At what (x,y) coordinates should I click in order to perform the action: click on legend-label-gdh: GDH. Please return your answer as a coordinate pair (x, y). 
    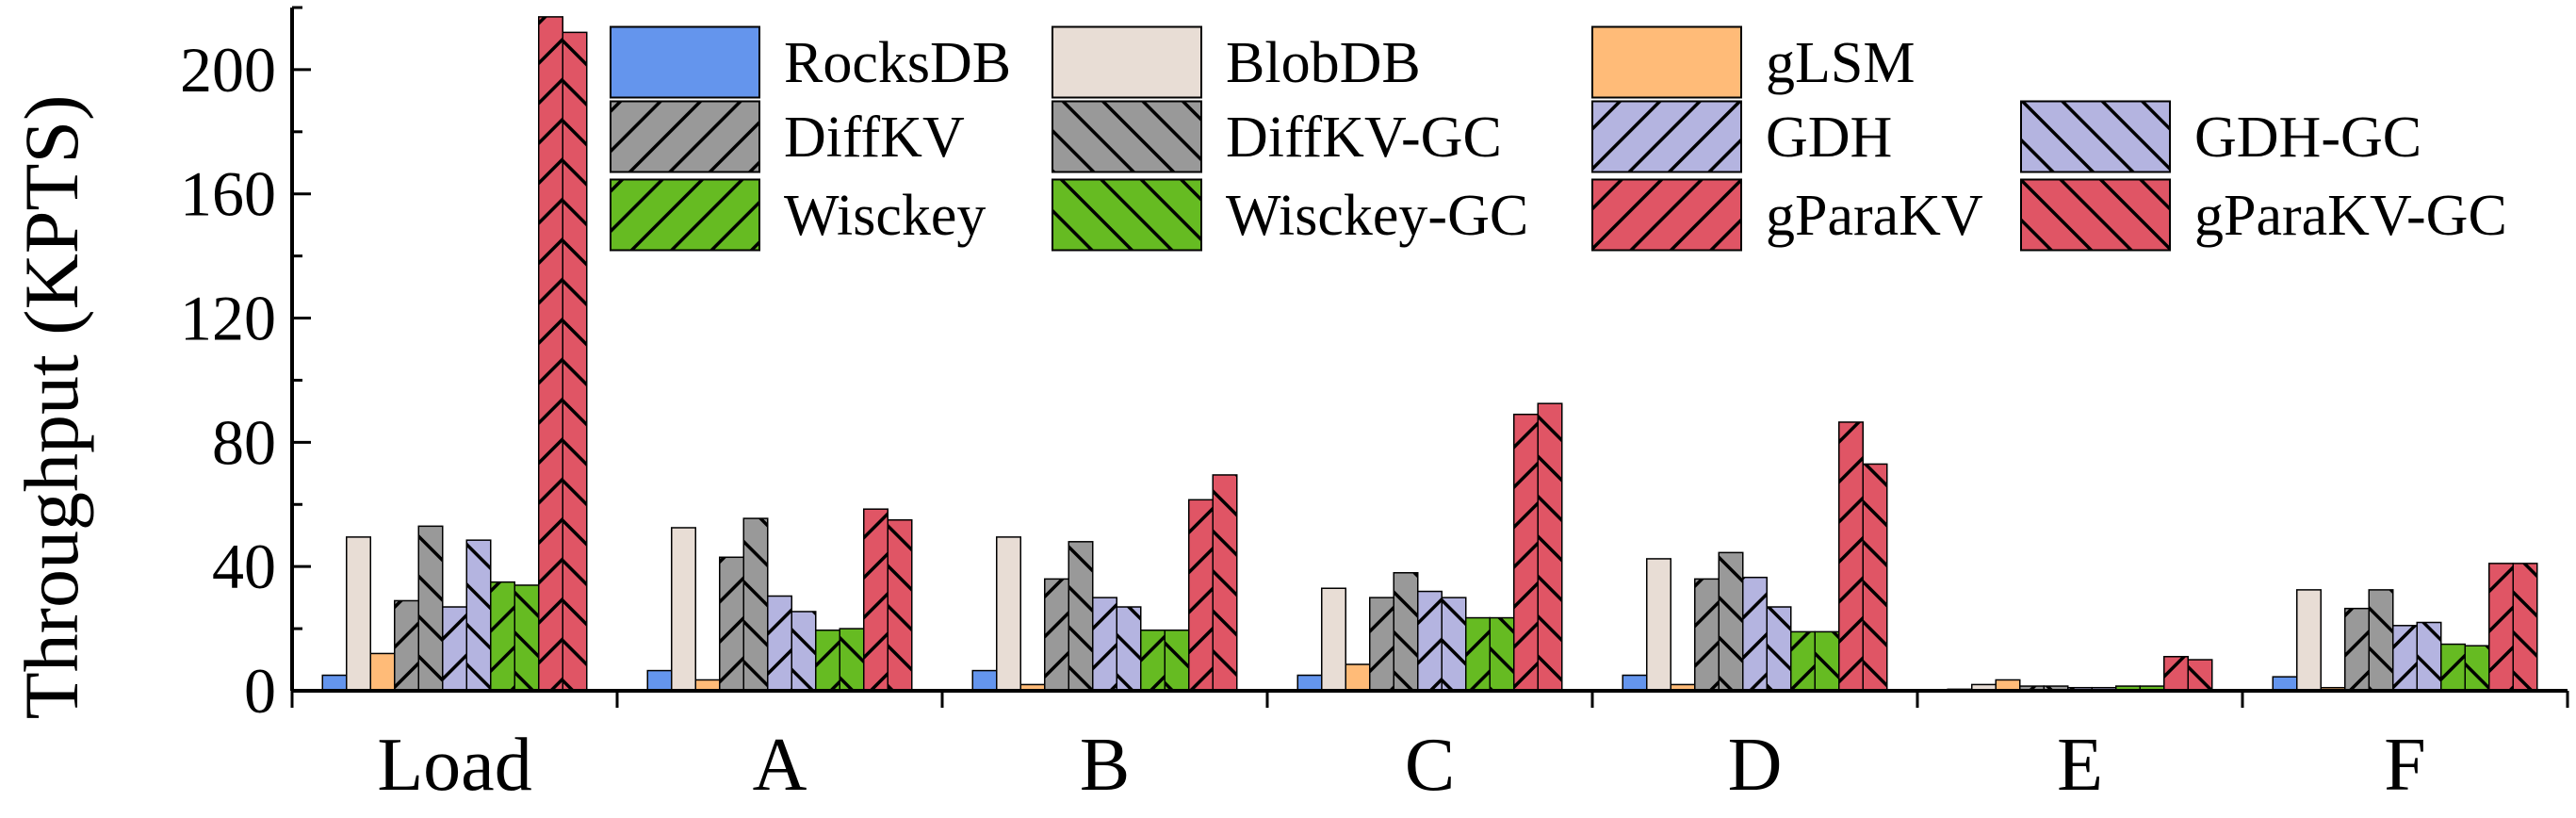
    Looking at the image, I should click on (1829, 138).